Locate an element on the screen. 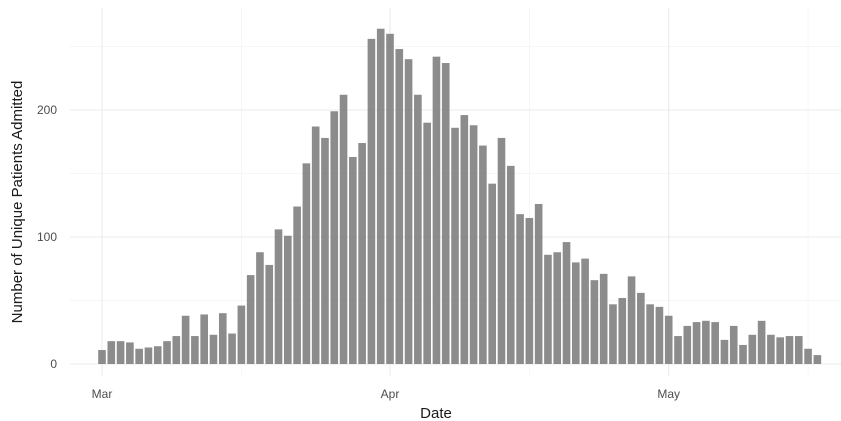  y-tick-labels: 0 100 200 is located at coordinates (47, 237).